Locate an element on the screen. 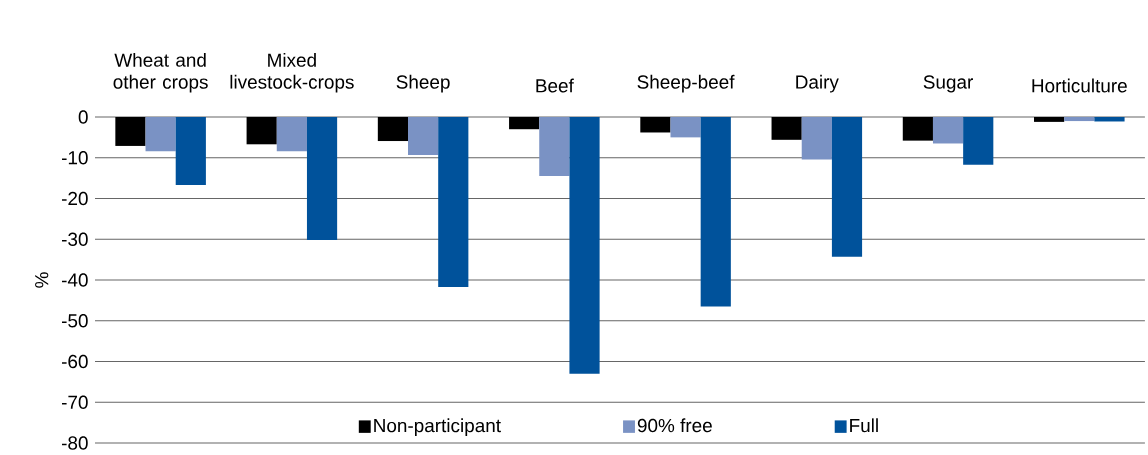 The width and height of the screenshot is (1148, 455). legend-label: Non-participant is located at coordinates (437, 427).